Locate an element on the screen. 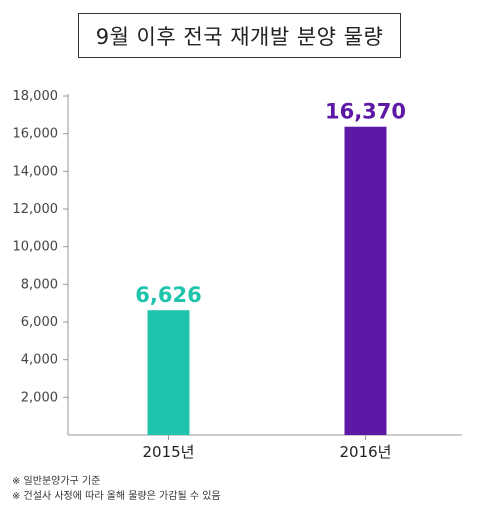  y-tick-label: 6,000 is located at coordinates (39, 322).